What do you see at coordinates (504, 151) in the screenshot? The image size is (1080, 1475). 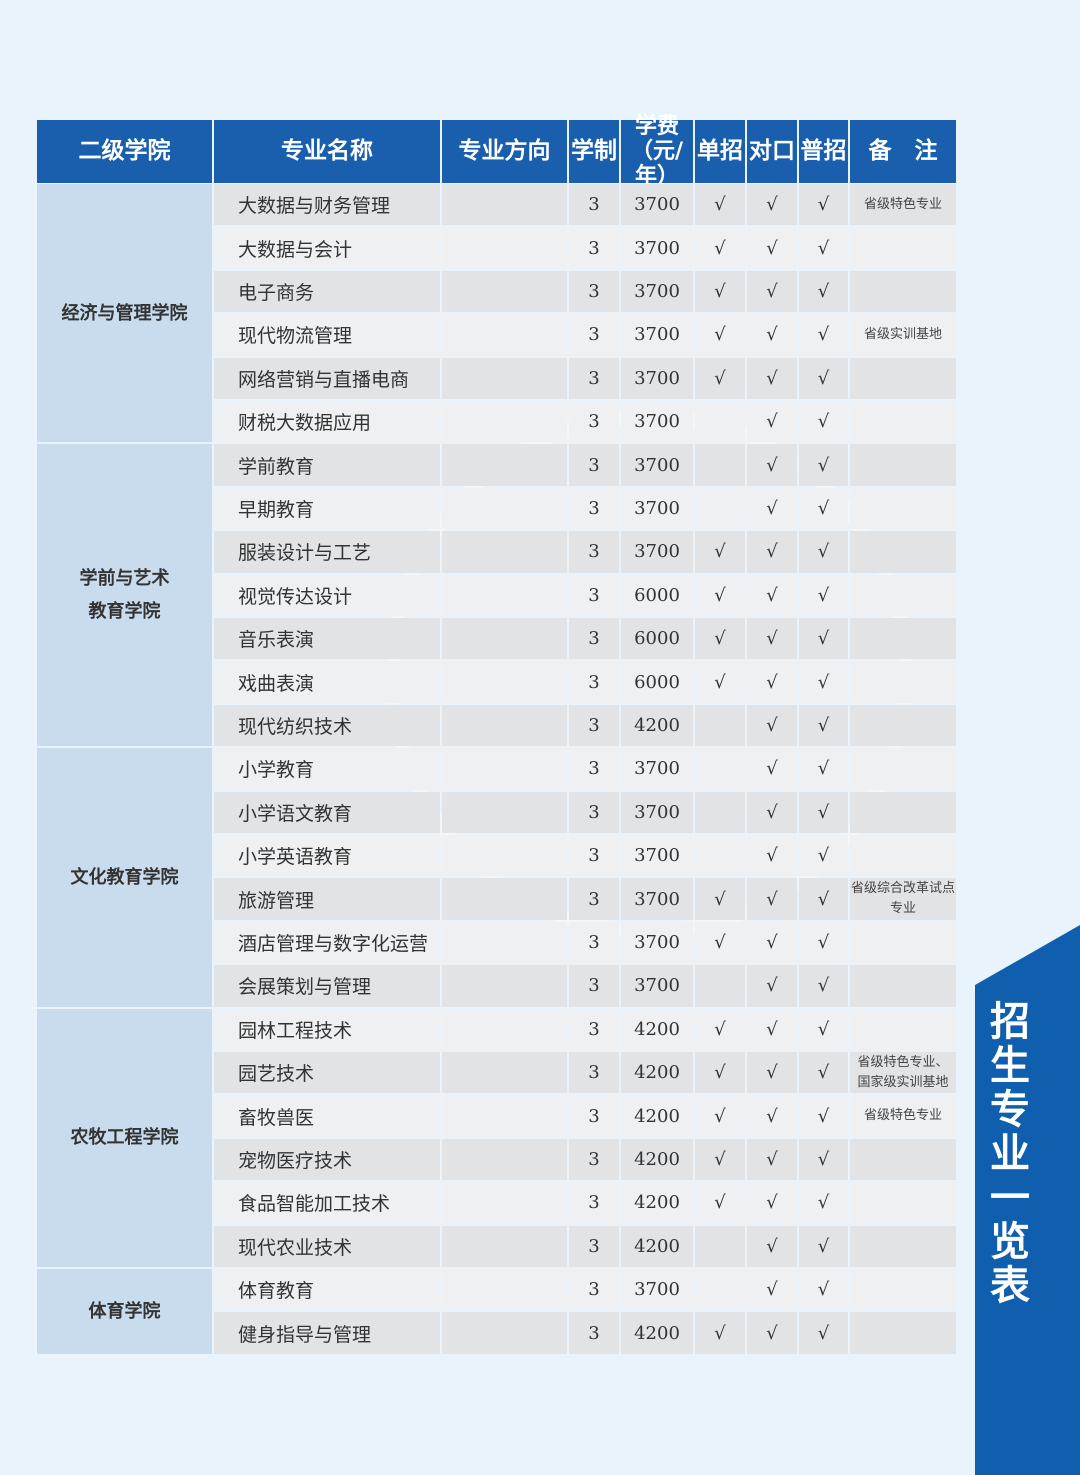 I see `header-direction: 专业方向` at bounding box center [504, 151].